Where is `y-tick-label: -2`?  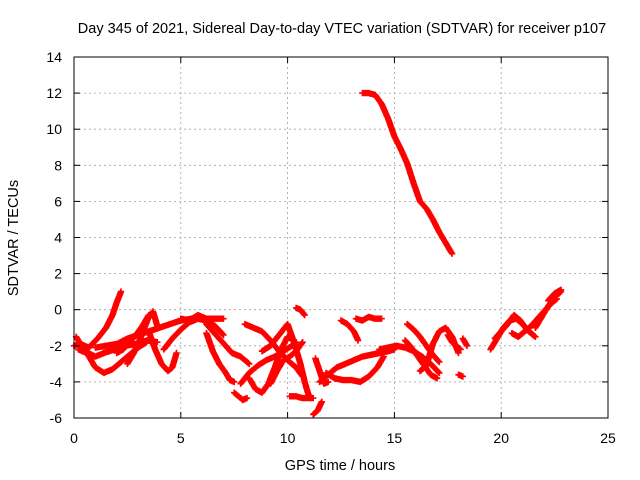
y-tick-label: -2 is located at coordinates (56, 346).